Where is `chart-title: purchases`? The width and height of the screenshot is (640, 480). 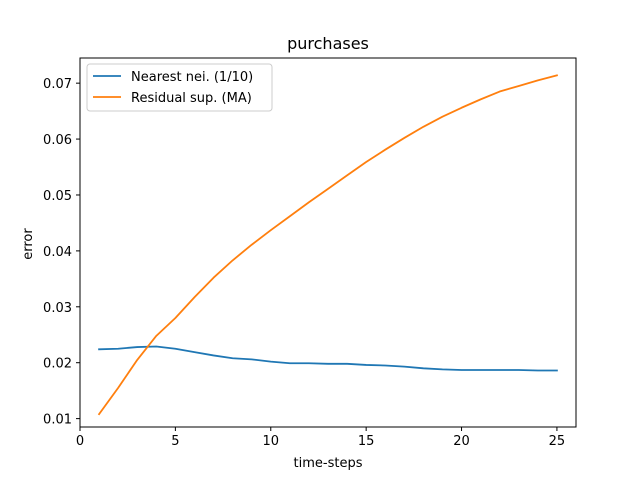 chart-title: purchases is located at coordinates (328, 43).